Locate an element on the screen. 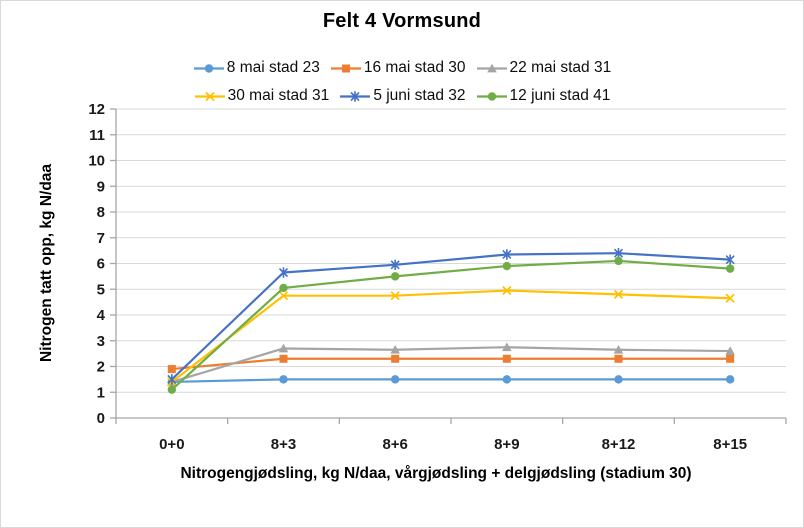  y-tick-label: 7 is located at coordinates (101, 238).